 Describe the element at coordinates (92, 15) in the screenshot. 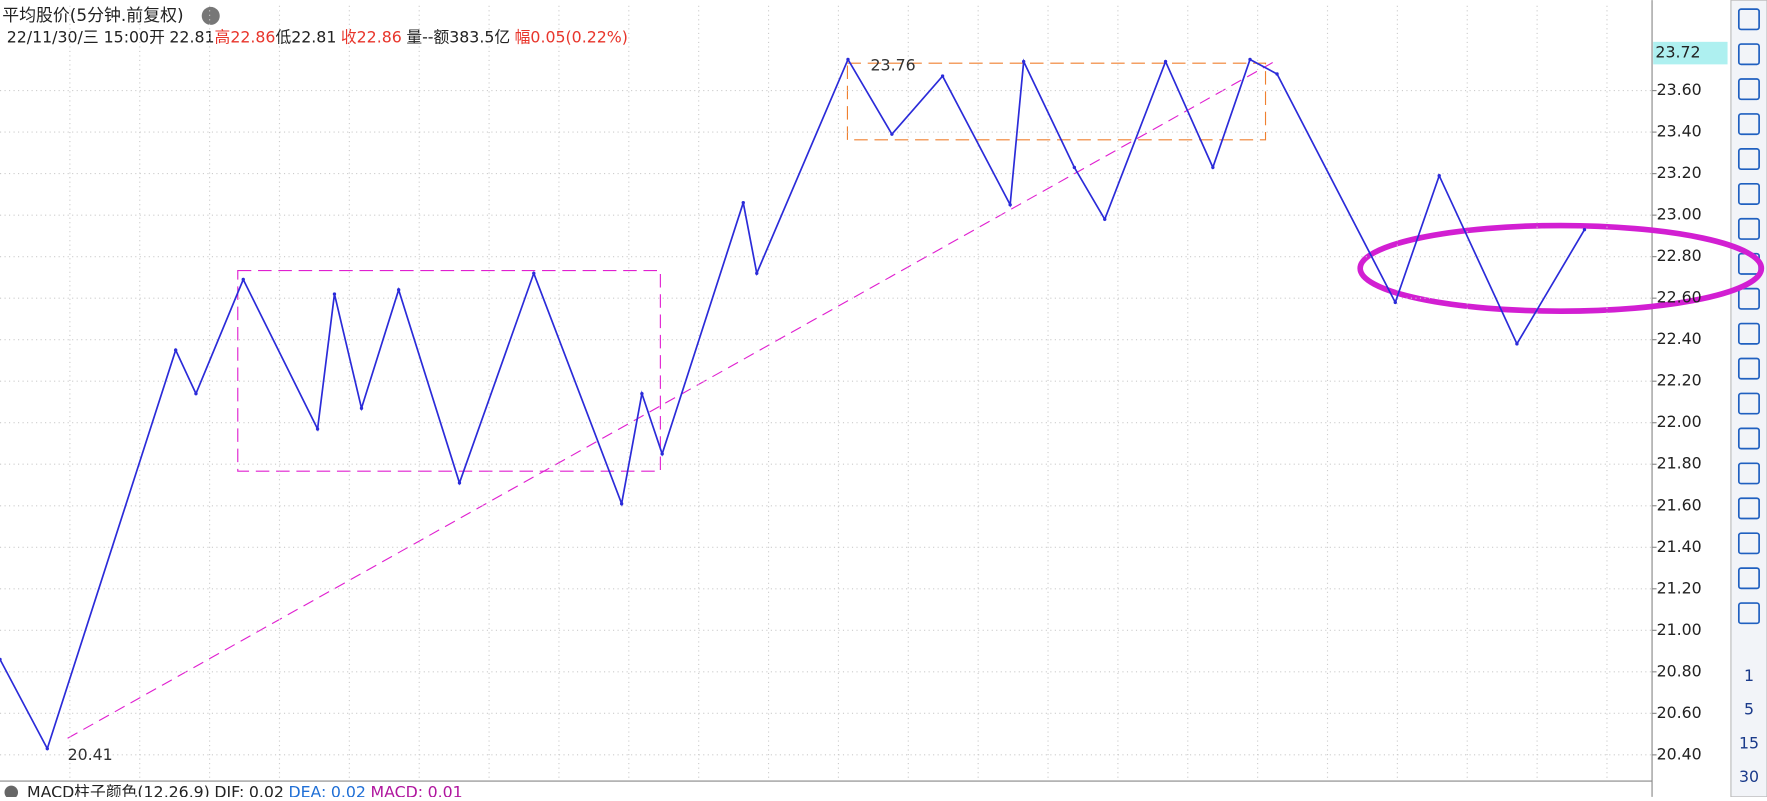

I see `chart-title: 平均股价(5分钟.前复权)` at that location.